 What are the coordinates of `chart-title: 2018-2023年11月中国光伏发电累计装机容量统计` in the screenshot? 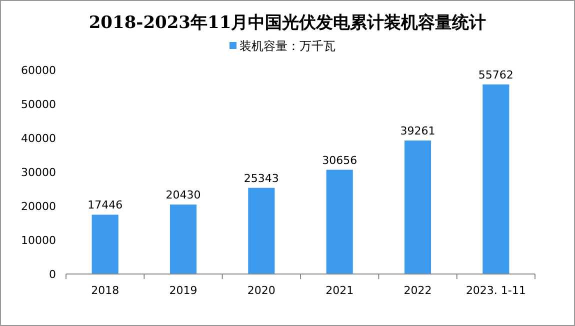 It's located at (287, 23).